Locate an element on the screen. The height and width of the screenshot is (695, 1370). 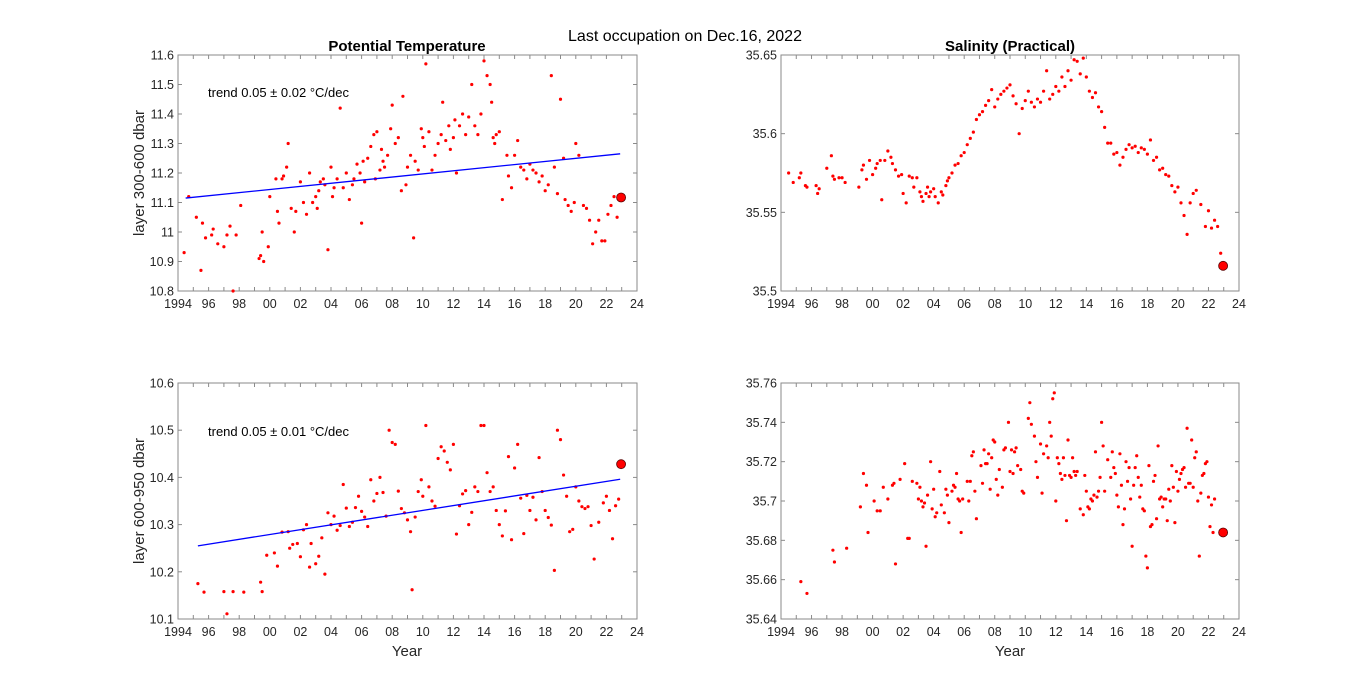
x-tick-label: 24 is located at coordinates (1239, 632).